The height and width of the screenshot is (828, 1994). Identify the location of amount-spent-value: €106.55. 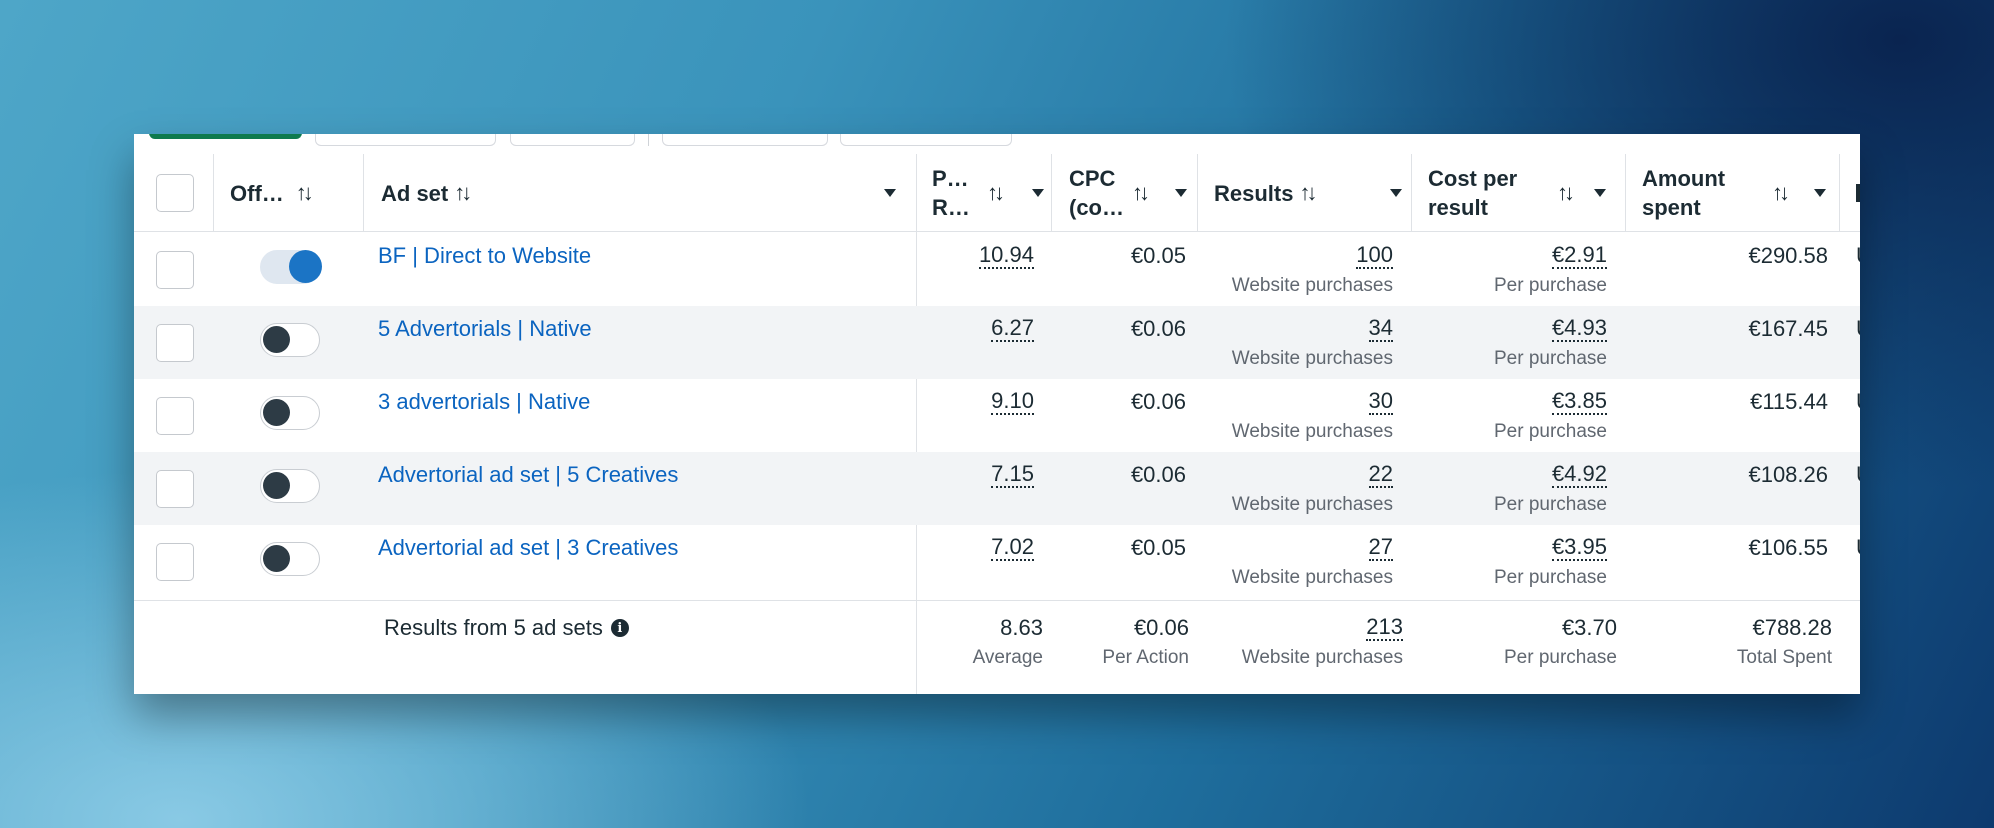
(1788, 547).